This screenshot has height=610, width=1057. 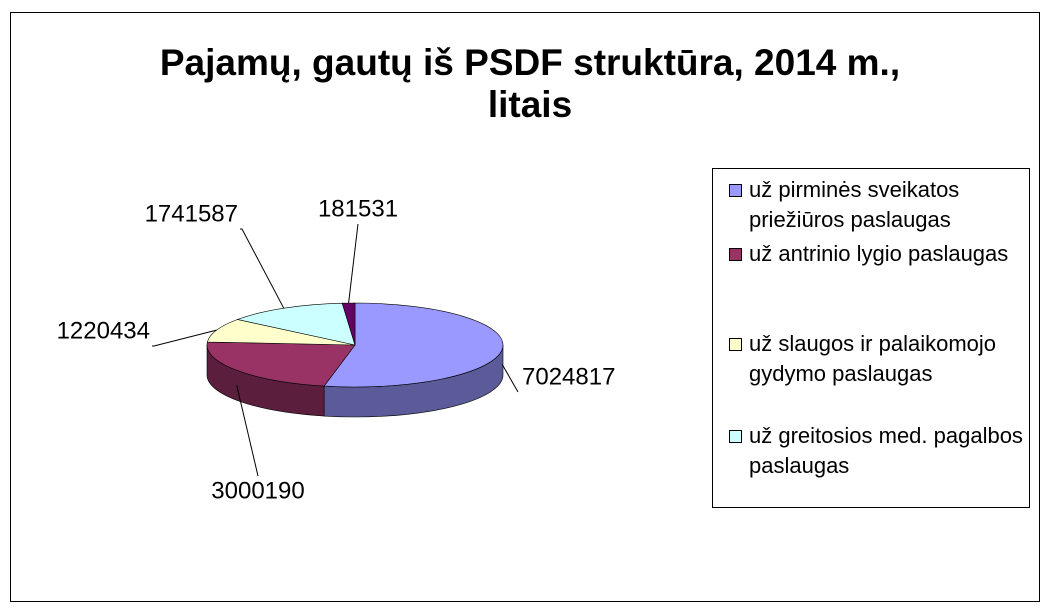 What do you see at coordinates (257, 490) in the screenshot?
I see `data-label: 3000190` at bounding box center [257, 490].